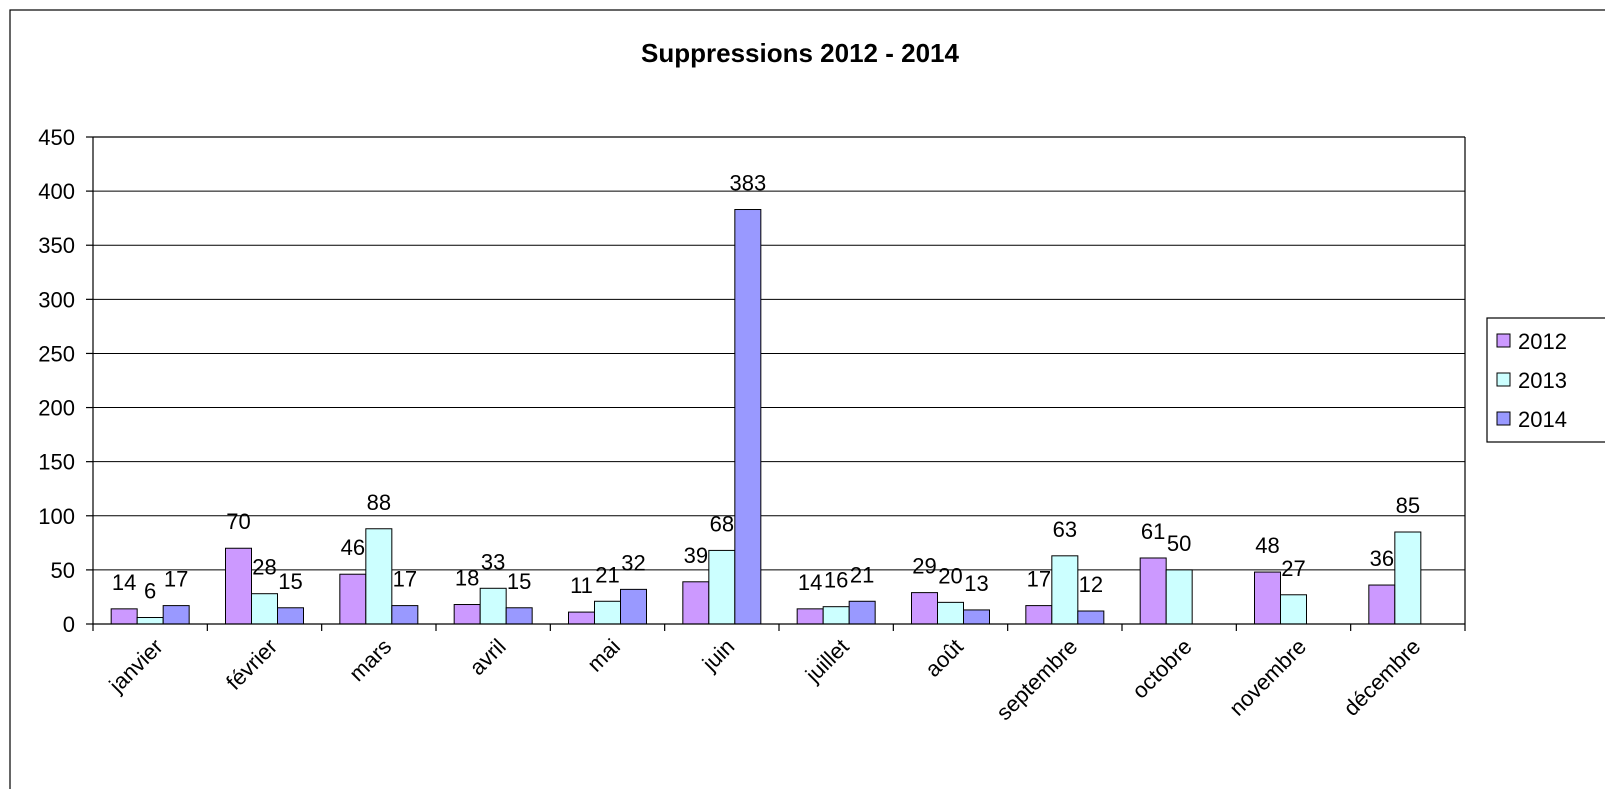 The width and height of the screenshot is (1605, 789). Describe the element at coordinates (1542, 419) in the screenshot. I see `legend-label-2014: 2014` at that location.